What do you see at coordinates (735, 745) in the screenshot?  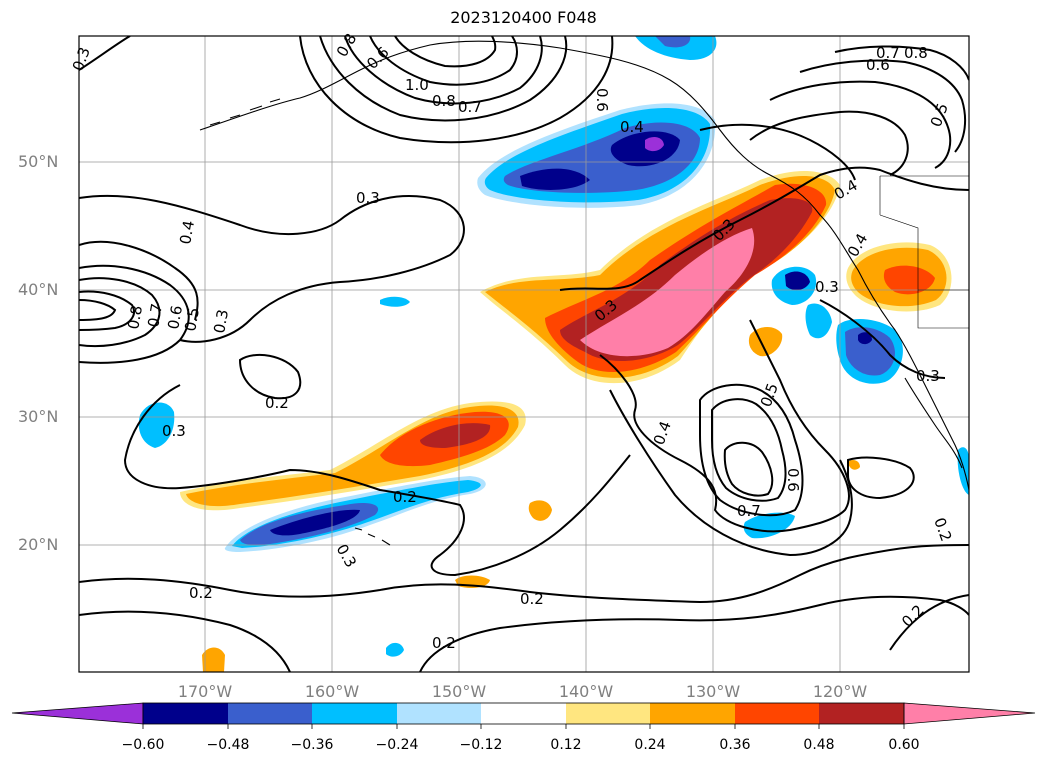 I see `colorbar-tick-label: 0.36` at bounding box center [735, 745].